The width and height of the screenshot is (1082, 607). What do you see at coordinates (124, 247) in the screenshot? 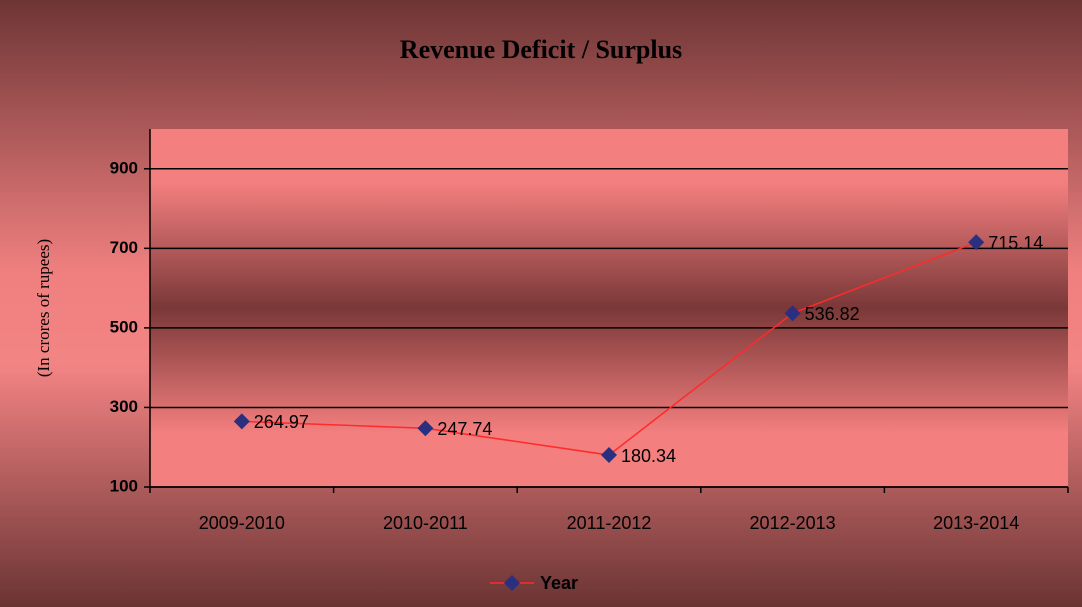
I see `y-tick-label: 700` at bounding box center [124, 247].